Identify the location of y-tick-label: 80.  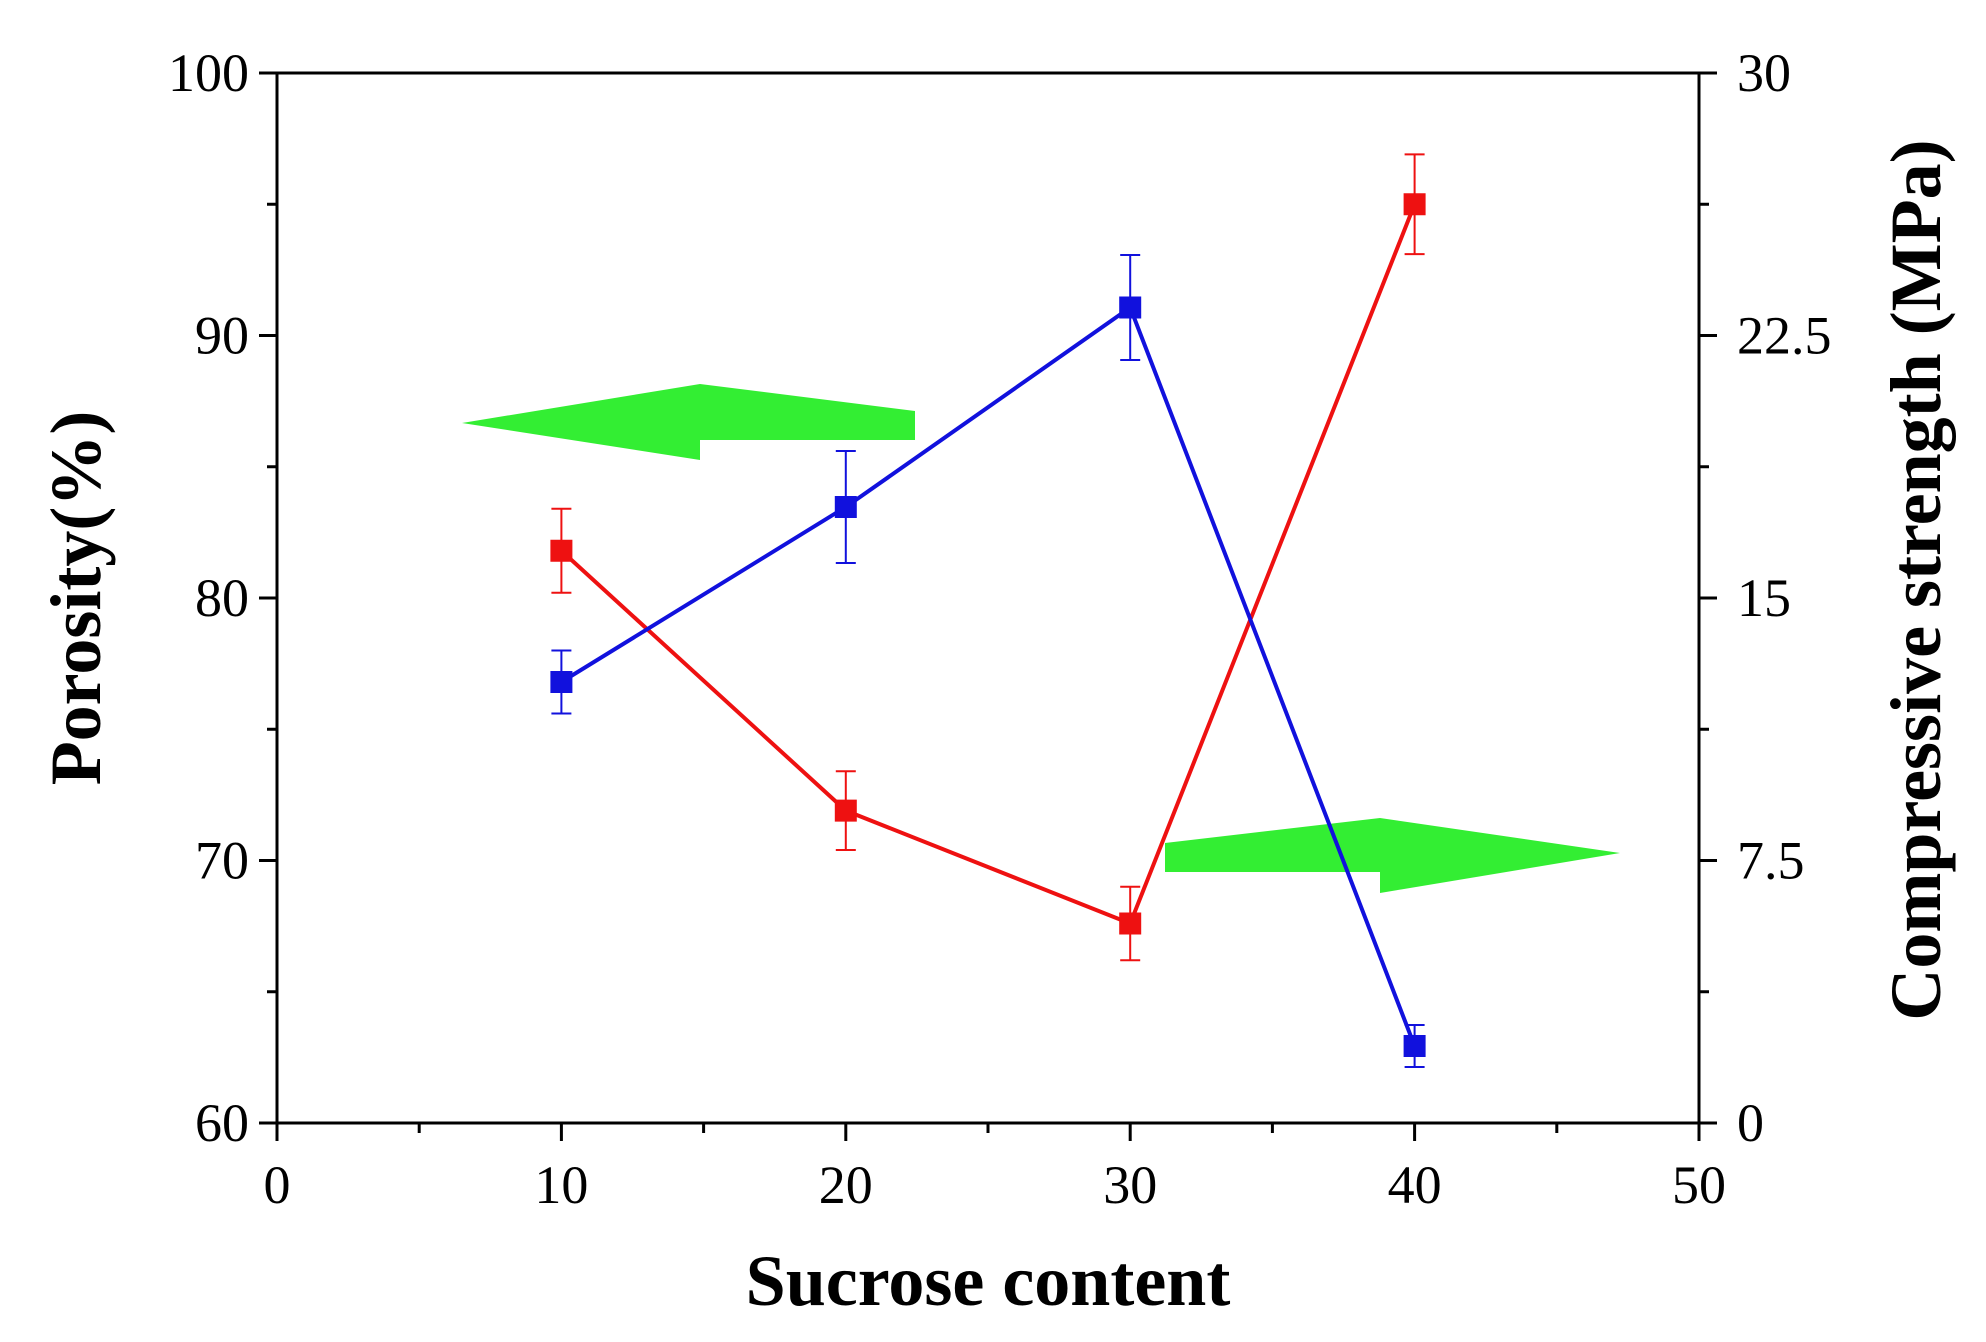
(222, 598).